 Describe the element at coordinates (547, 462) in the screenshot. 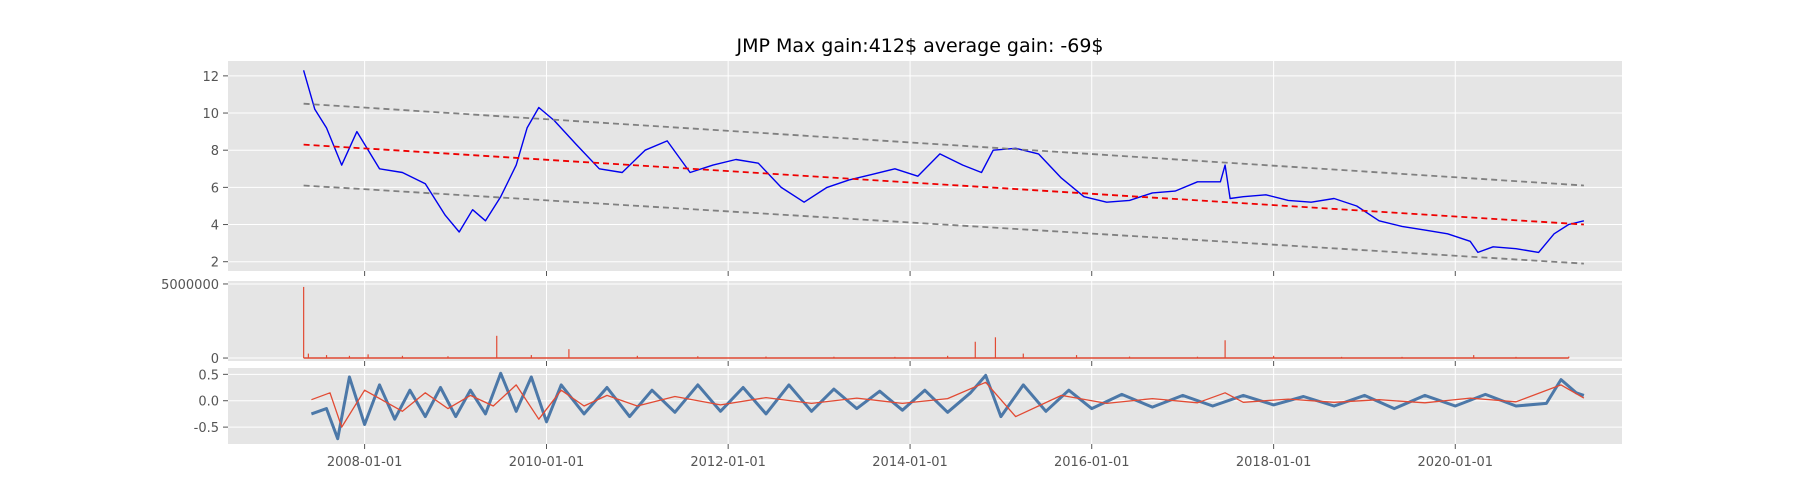

I see `x-tick-label: 2010-01-01` at that location.